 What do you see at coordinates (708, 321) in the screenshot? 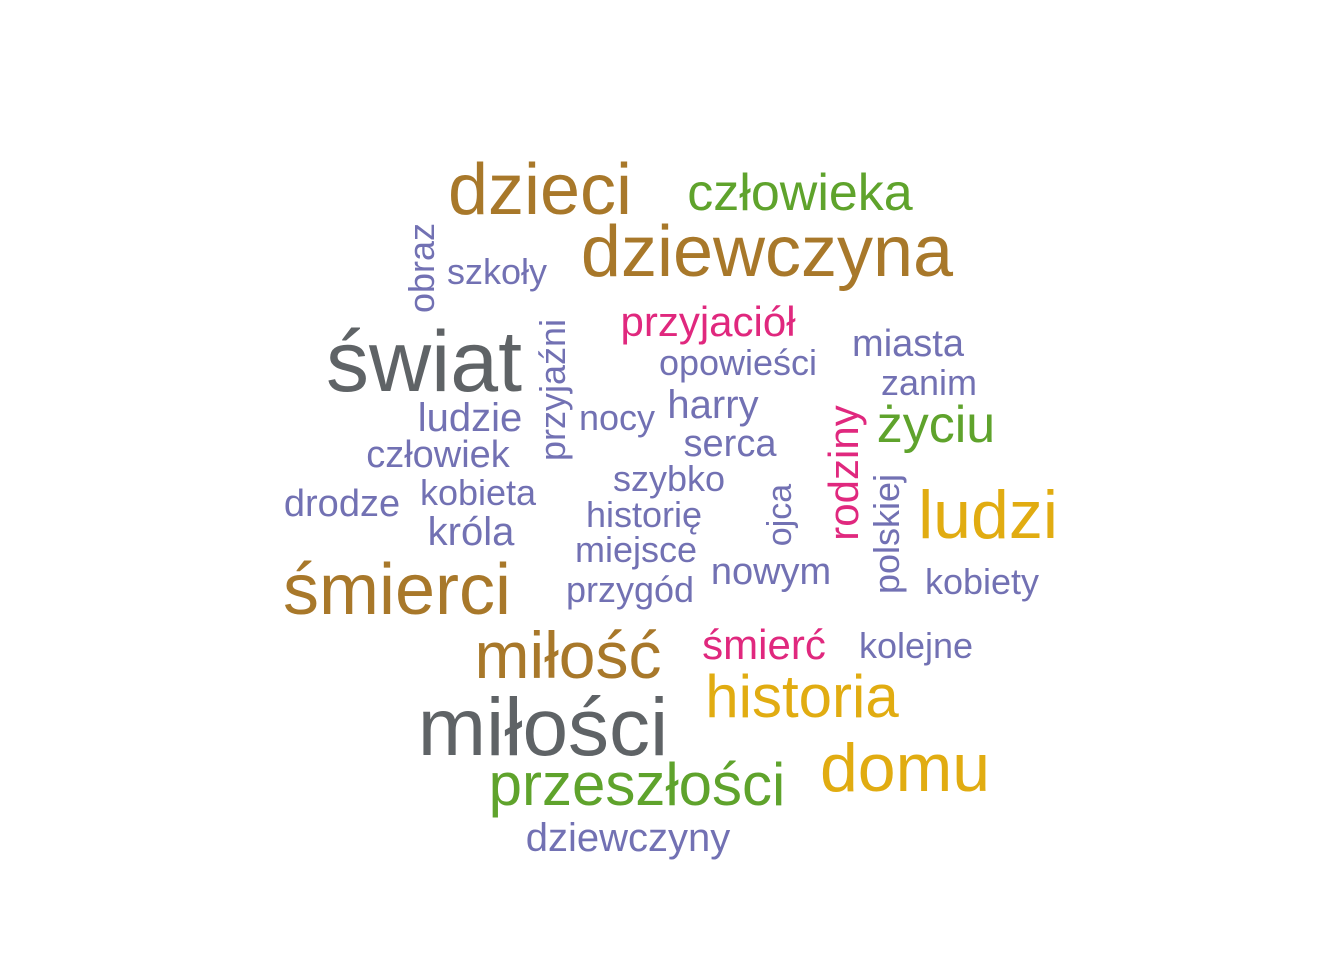
I see `word-6: przyjaciół` at bounding box center [708, 321].